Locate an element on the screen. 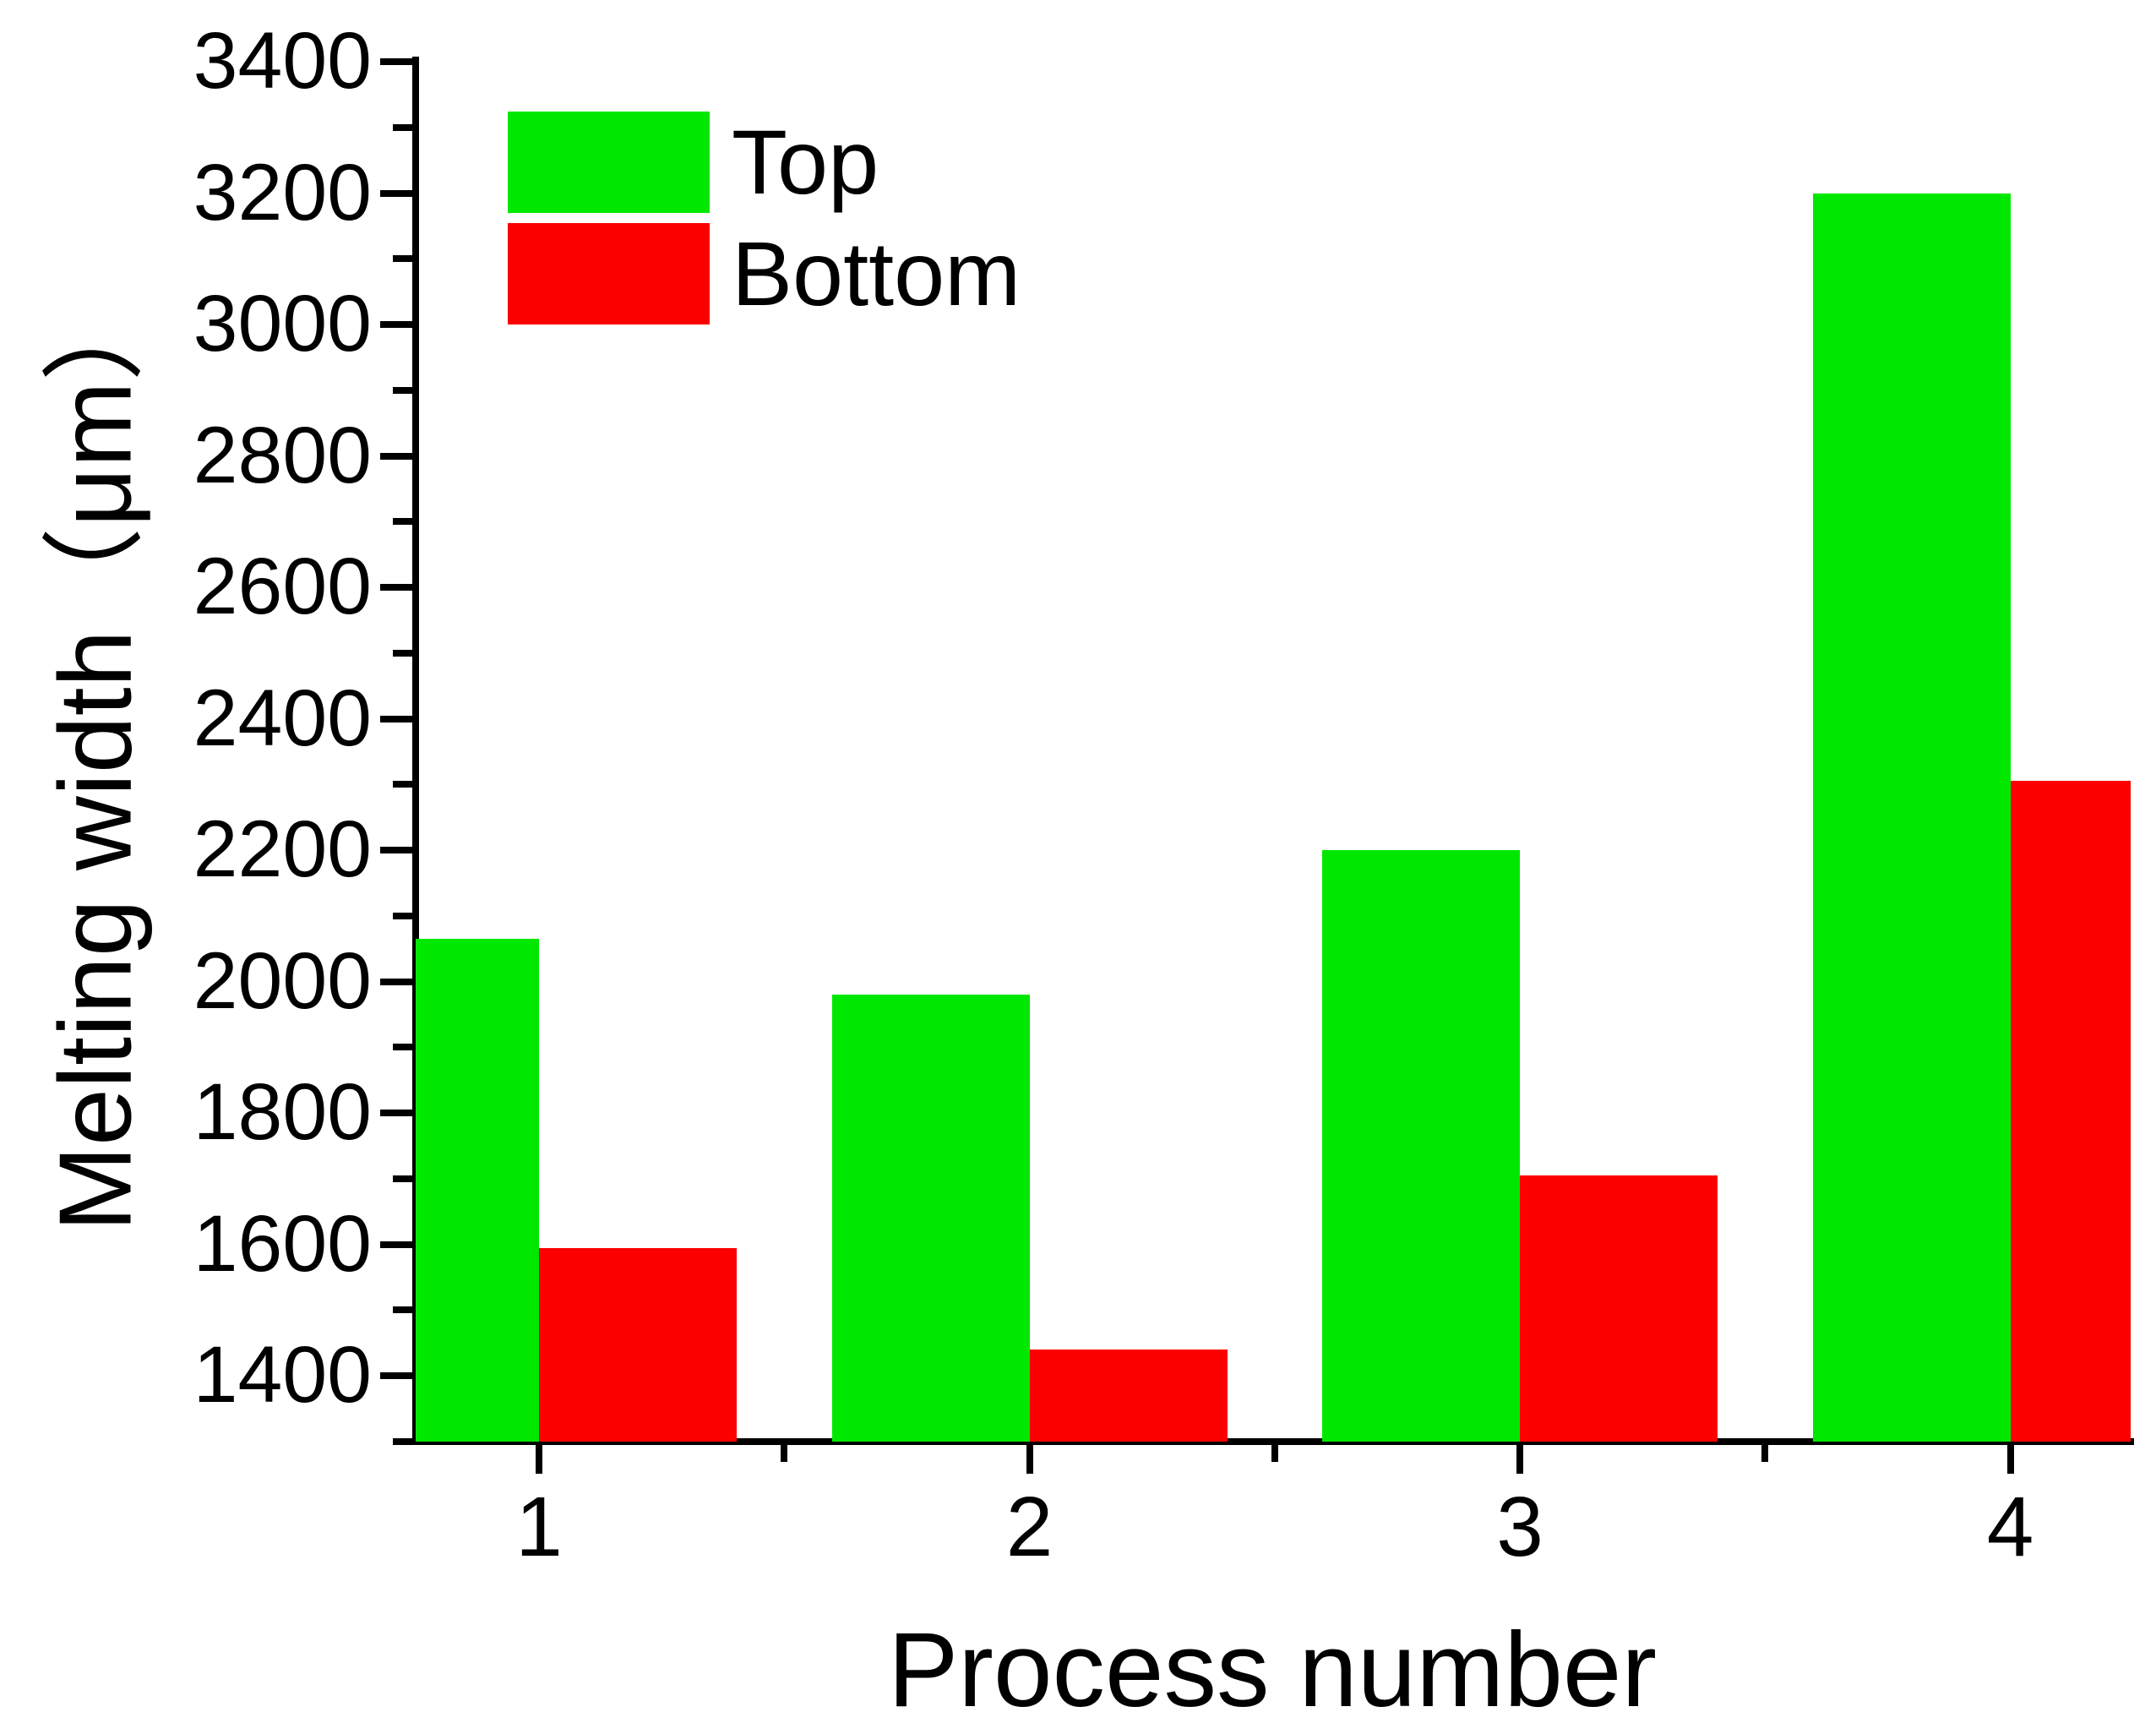 The width and height of the screenshot is (2156, 1734). x-axis-spine is located at coordinates (1273, 1441).